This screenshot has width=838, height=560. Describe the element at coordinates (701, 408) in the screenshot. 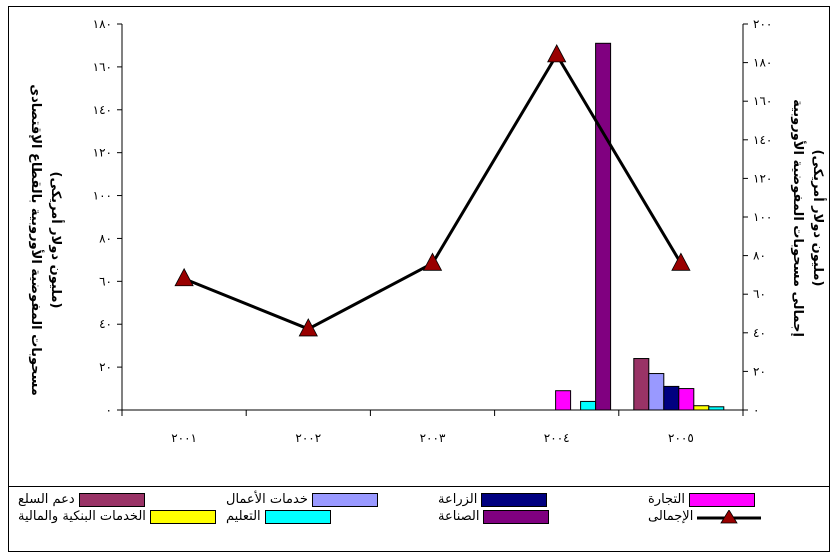

I see `bar-4-2005` at that location.